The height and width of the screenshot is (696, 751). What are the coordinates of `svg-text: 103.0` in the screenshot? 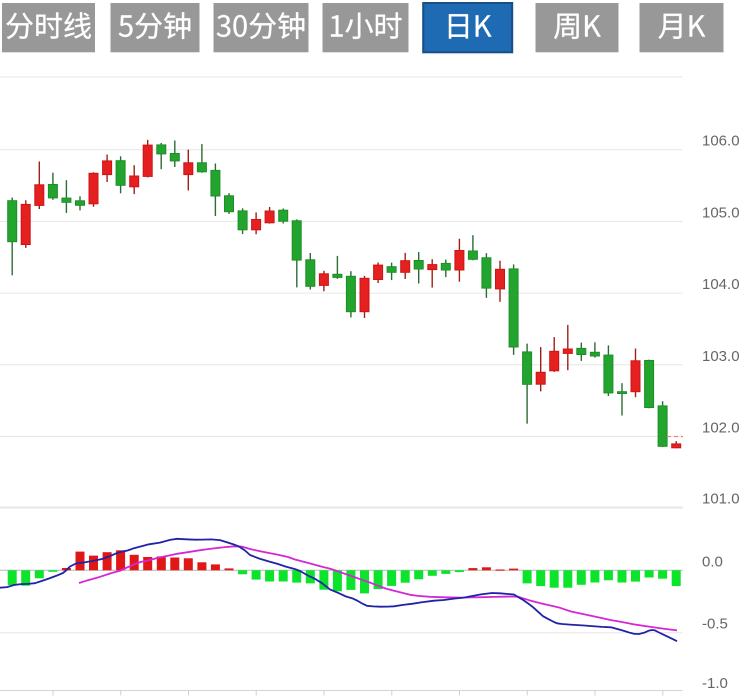 It's located at (721, 356).